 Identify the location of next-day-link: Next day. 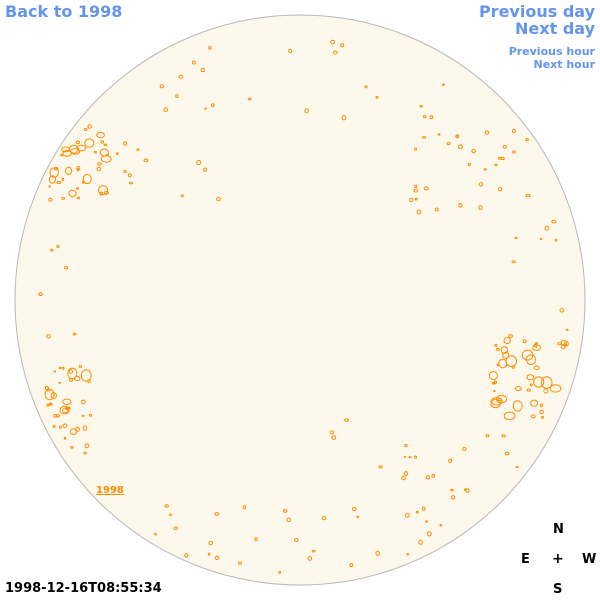
(555, 28).